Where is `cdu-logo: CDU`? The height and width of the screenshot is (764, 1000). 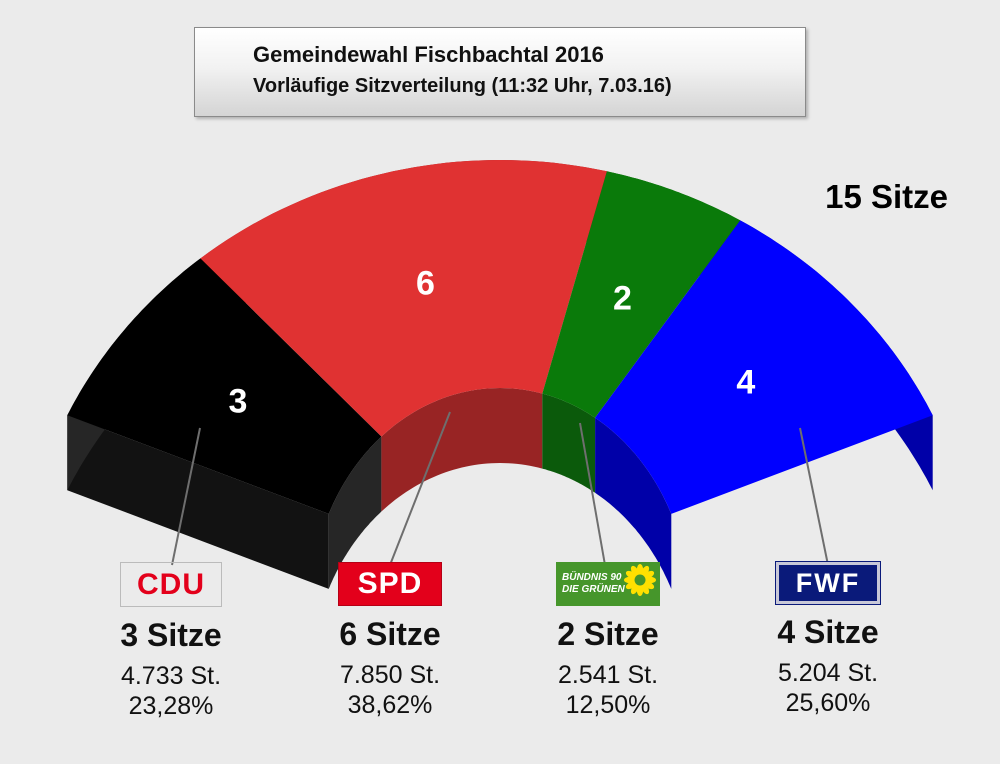
cdu-logo: CDU is located at coordinates (171, 584).